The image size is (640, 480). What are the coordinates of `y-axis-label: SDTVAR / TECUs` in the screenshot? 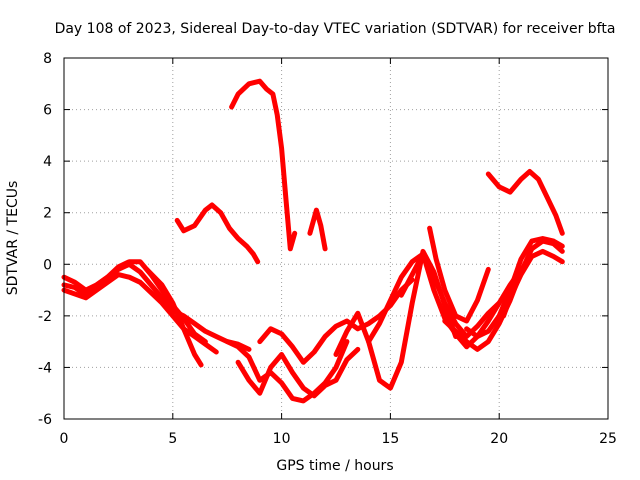 It's located at (13, 238).